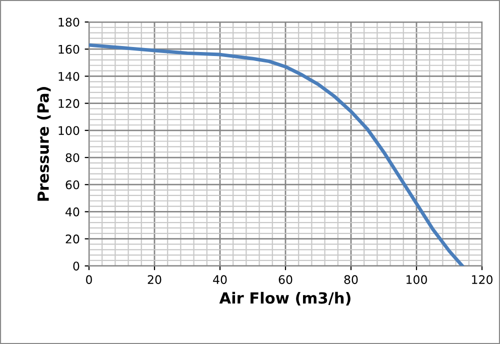  I want to click on x-tick-label: 60, so click(285, 279).